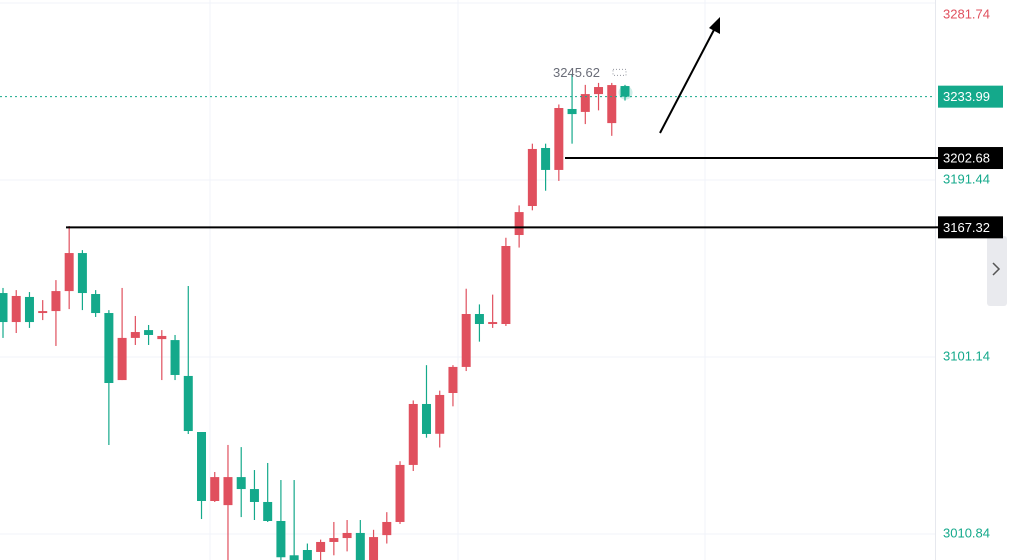 This screenshot has height=560, width=1013. What do you see at coordinates (966, 355) in the screenshot?
I see `y-tick-label: 3101.14` at bounding box center [966, 355].